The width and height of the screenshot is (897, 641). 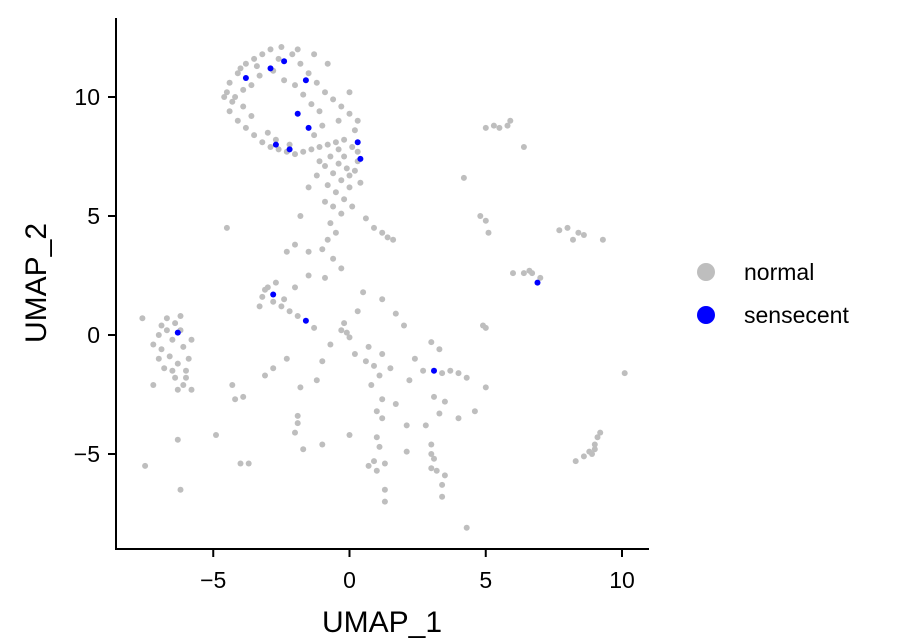 I want to click on legend-label-sensecent: sensecent, so click(x=796, y=315).